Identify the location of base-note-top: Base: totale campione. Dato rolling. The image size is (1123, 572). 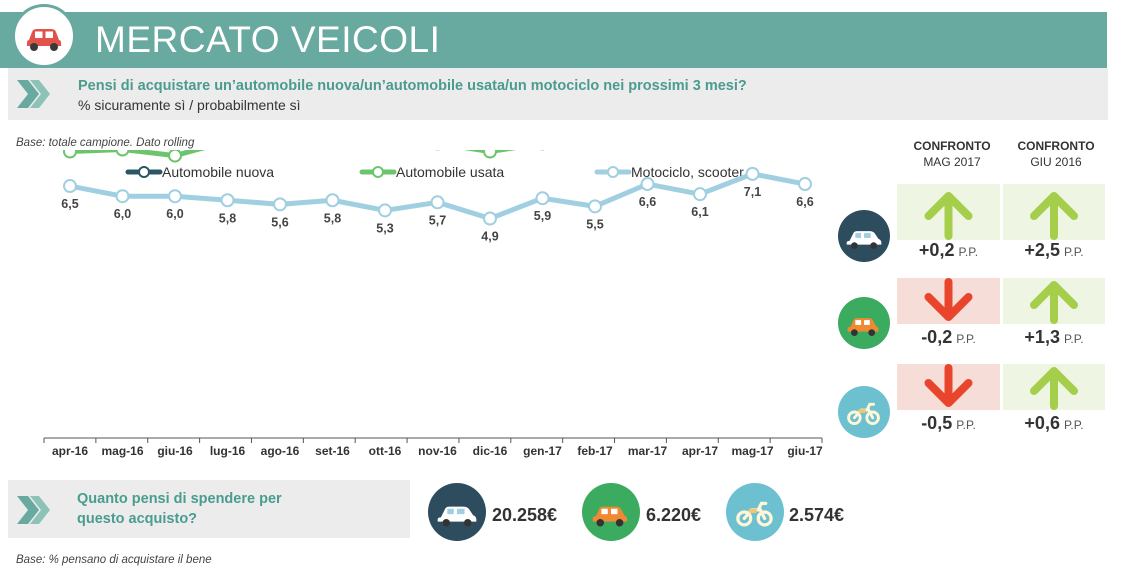
(105, 143).